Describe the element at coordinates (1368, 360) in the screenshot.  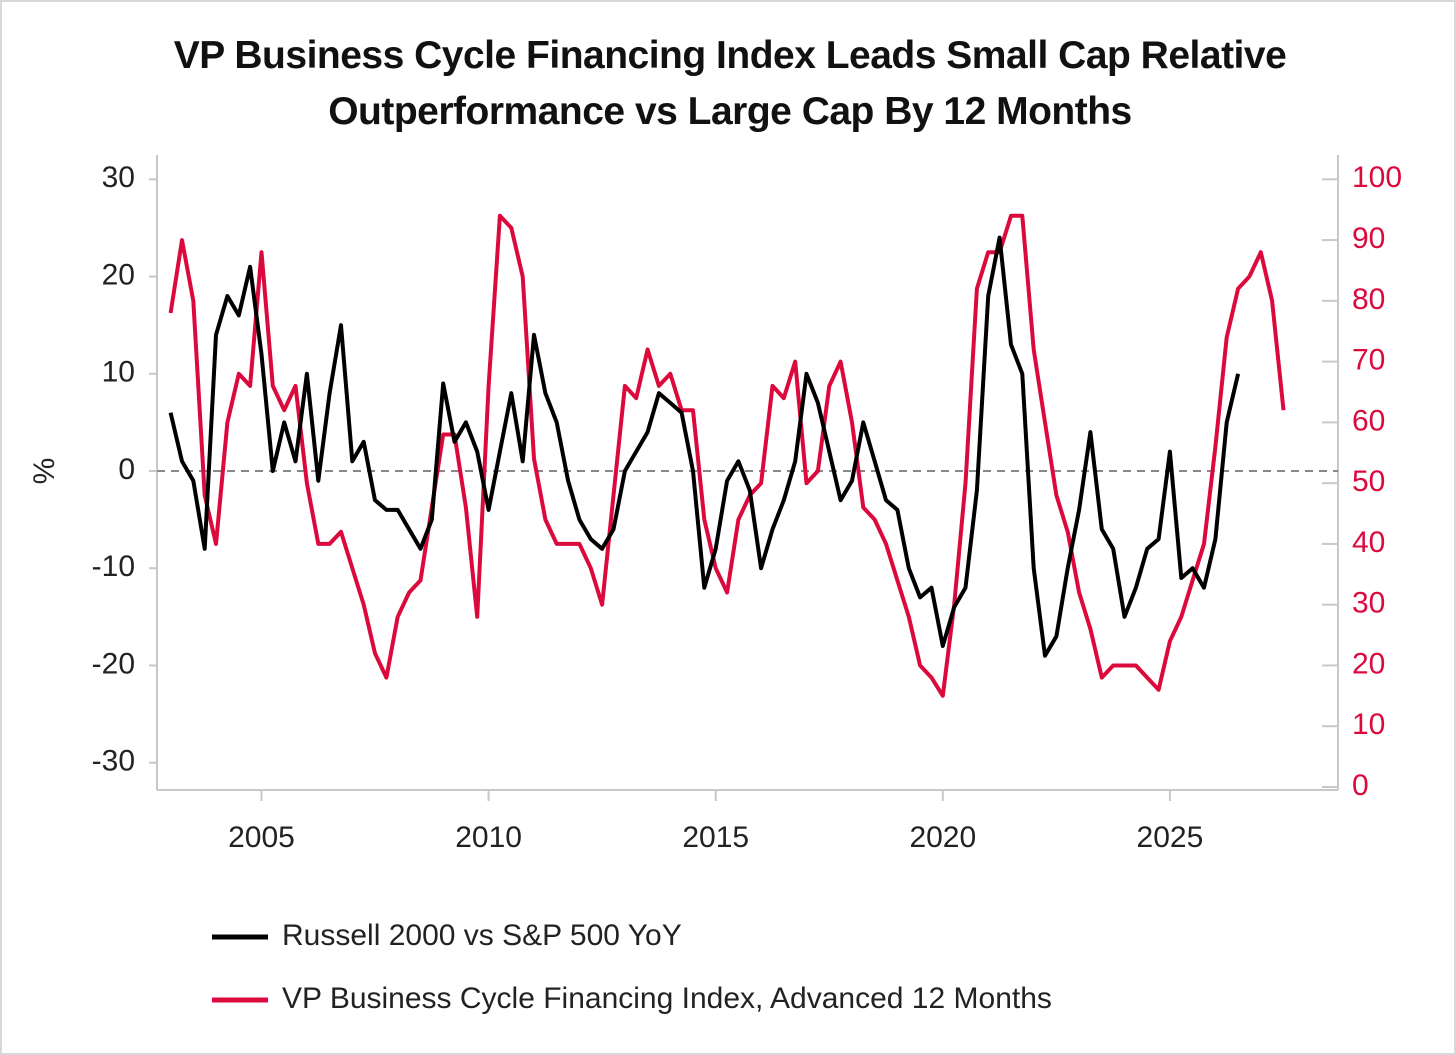
I see `y2-tick-label: 70` at that location.